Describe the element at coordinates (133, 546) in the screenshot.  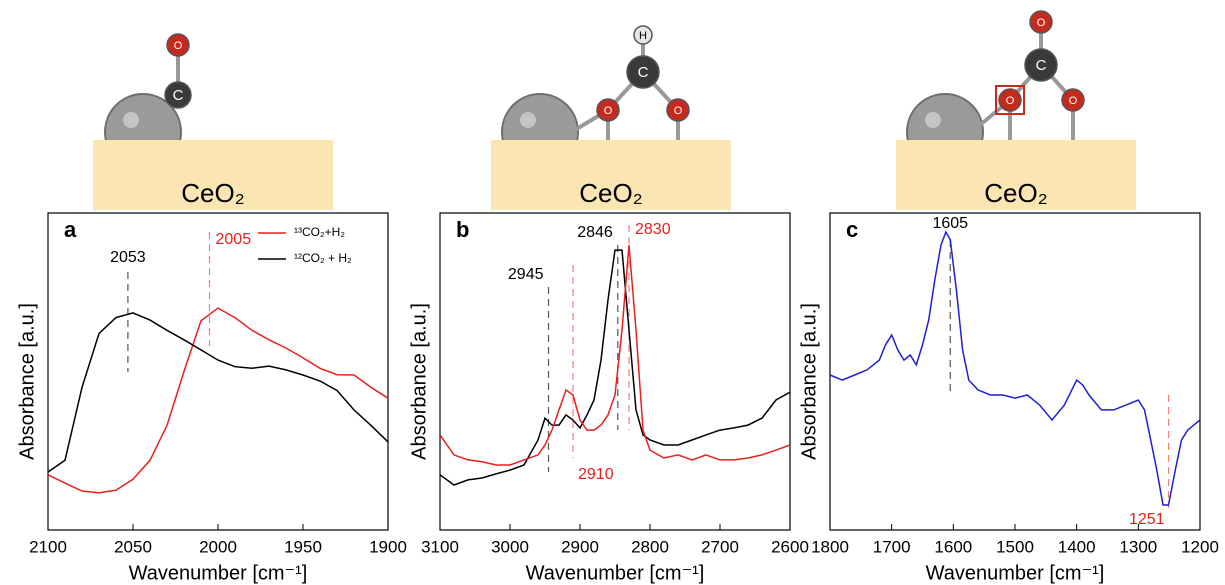
I see `x-tick-label: 2050` at that location.